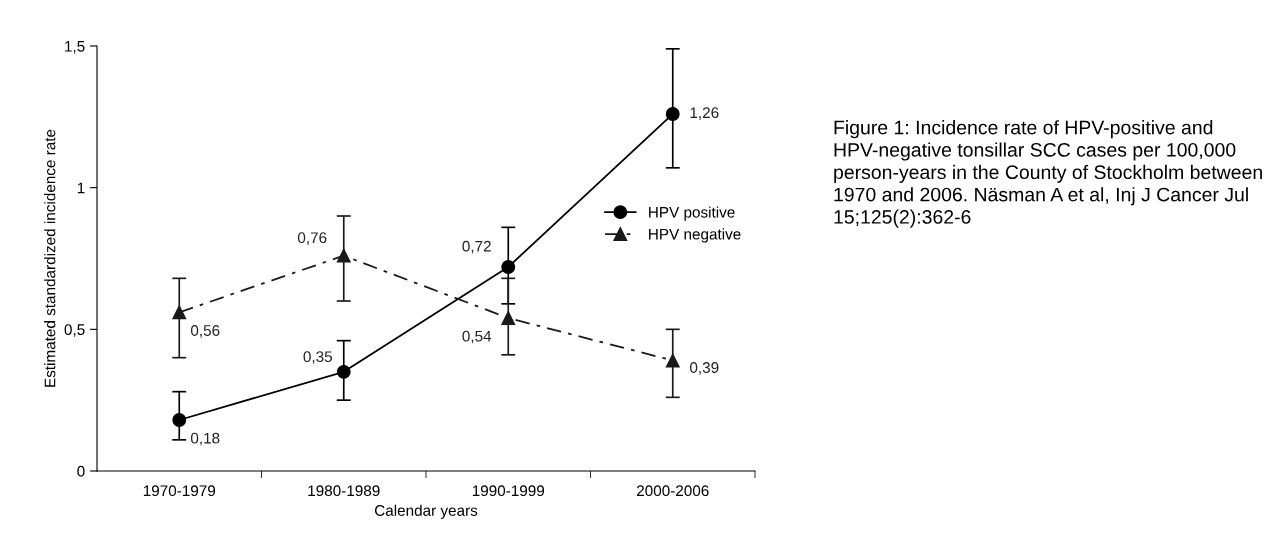 The height and width of the screenshot is (546, 1285). What do you see at coordinates (704, 113) in the screenshot?
I see `data-label: 1,26` at bounding box center [704, 113].